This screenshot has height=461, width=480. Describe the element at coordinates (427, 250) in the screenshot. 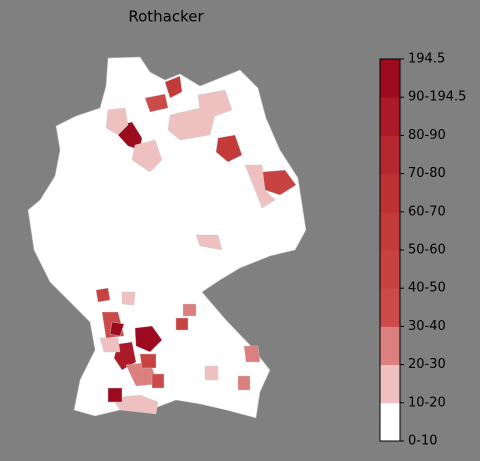

I see `colorbar-label: 50-60` at that location.